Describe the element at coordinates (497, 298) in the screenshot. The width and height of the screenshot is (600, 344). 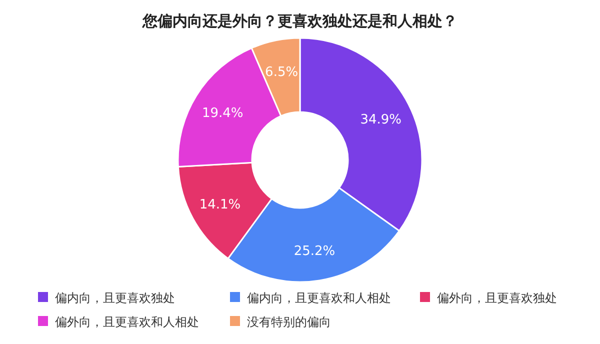
I see `legend-label: 偏外向，且更喜欢独处` at that location.